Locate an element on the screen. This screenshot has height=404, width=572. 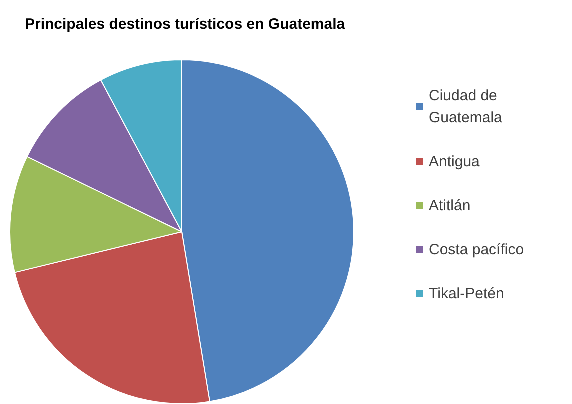
legend-label: Antigua is located at coordinates (455, 162).